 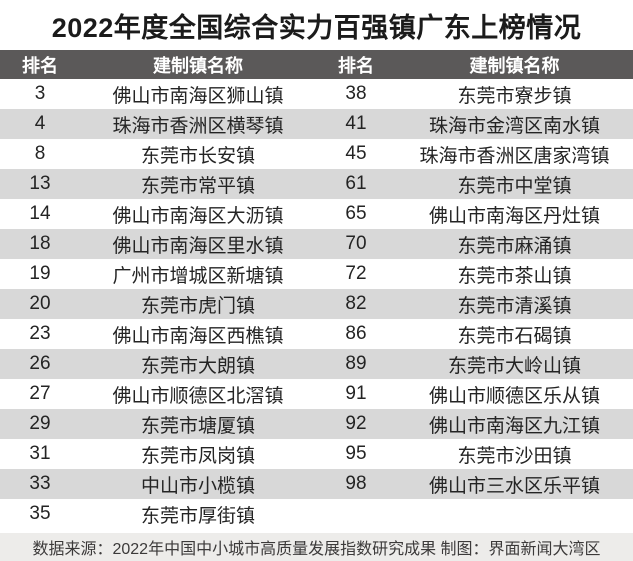 What do you see at coordinates (197, 306) in the screenshot?
I see `town-cell-left: 东莞市虎门镇` at bounding box center [197, 306].